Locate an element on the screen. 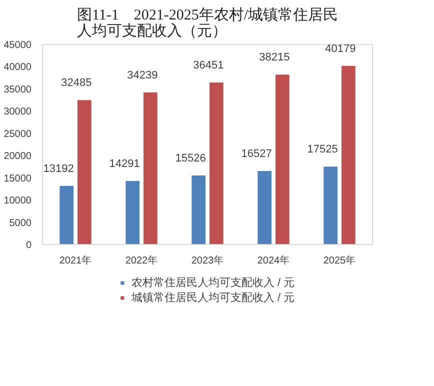  data-label: 34239 is located at coordinates (142, 75).